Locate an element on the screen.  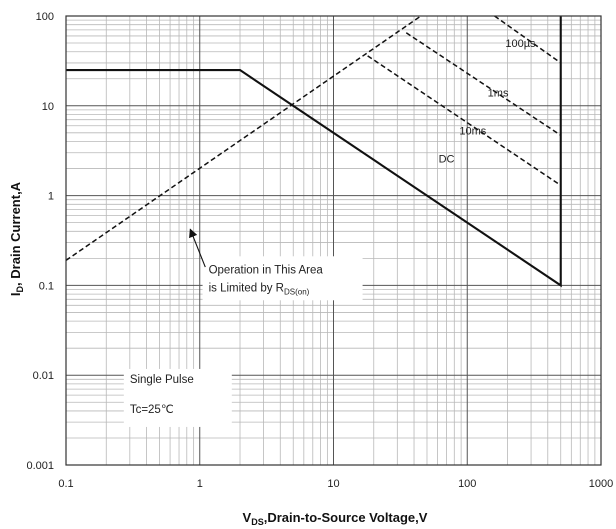
conditions-line1: Single Pulse is located at coordinates (162, 380).